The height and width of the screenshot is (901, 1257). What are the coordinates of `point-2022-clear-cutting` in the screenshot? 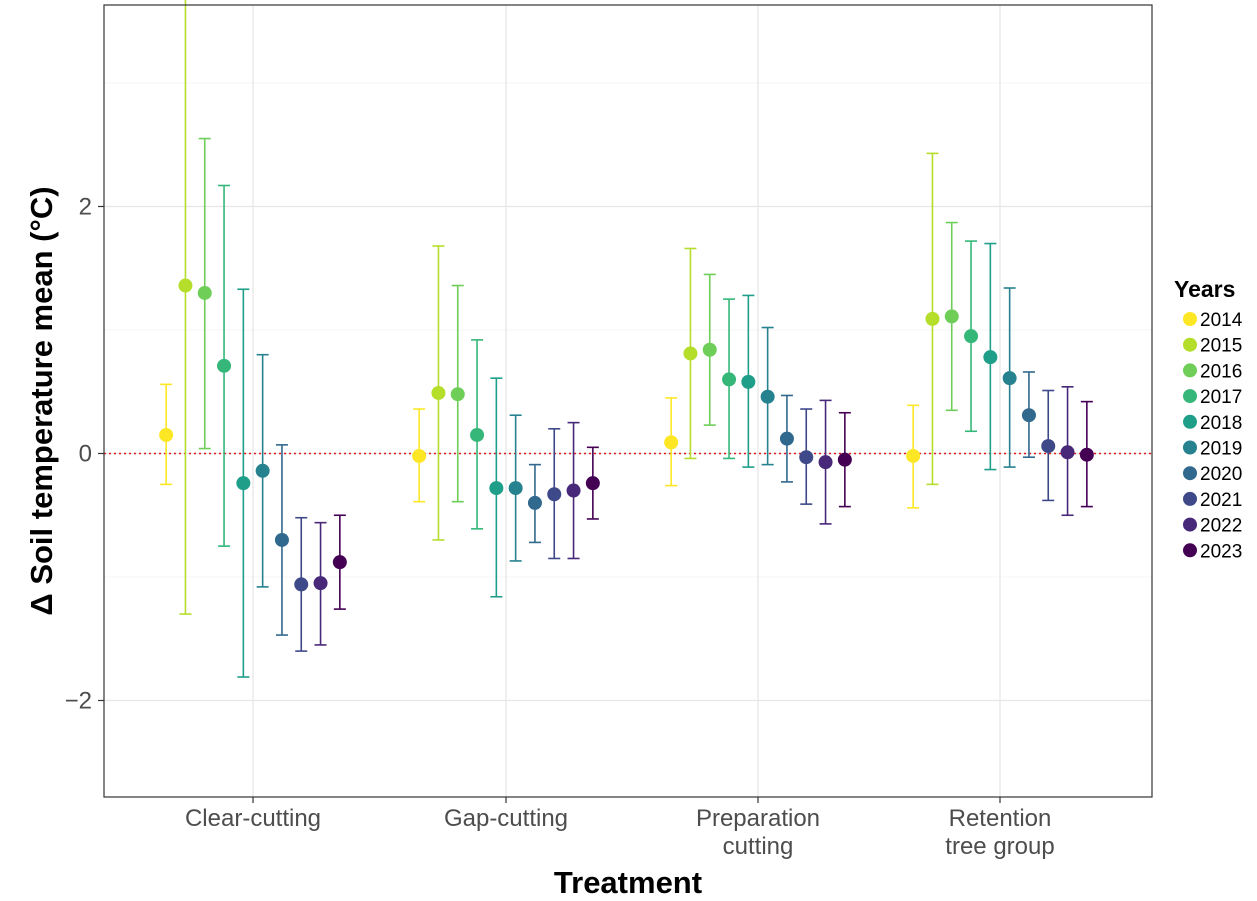 It's located at (320, 583).